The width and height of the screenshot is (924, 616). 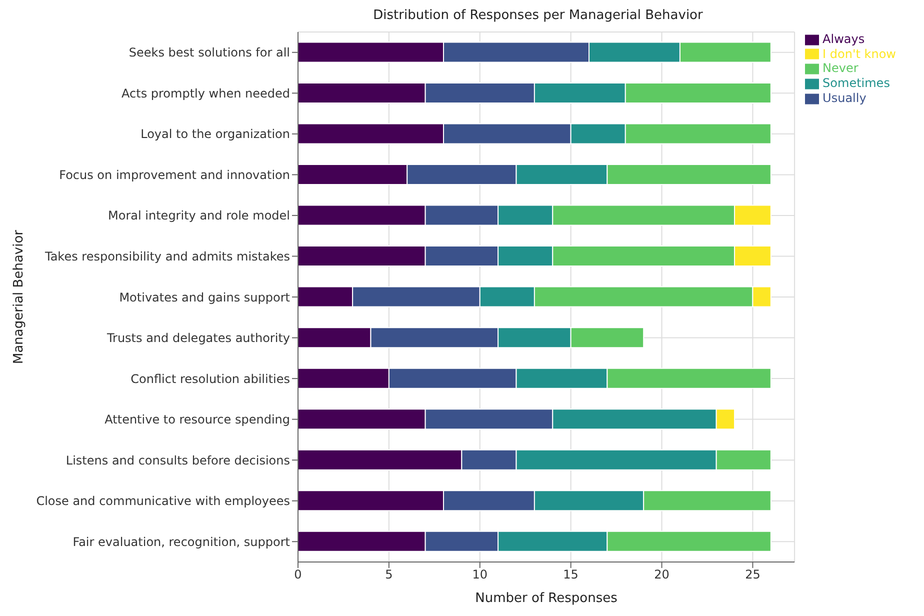 I want to click on x-tick-label: 25, so click(x=752, y=575).